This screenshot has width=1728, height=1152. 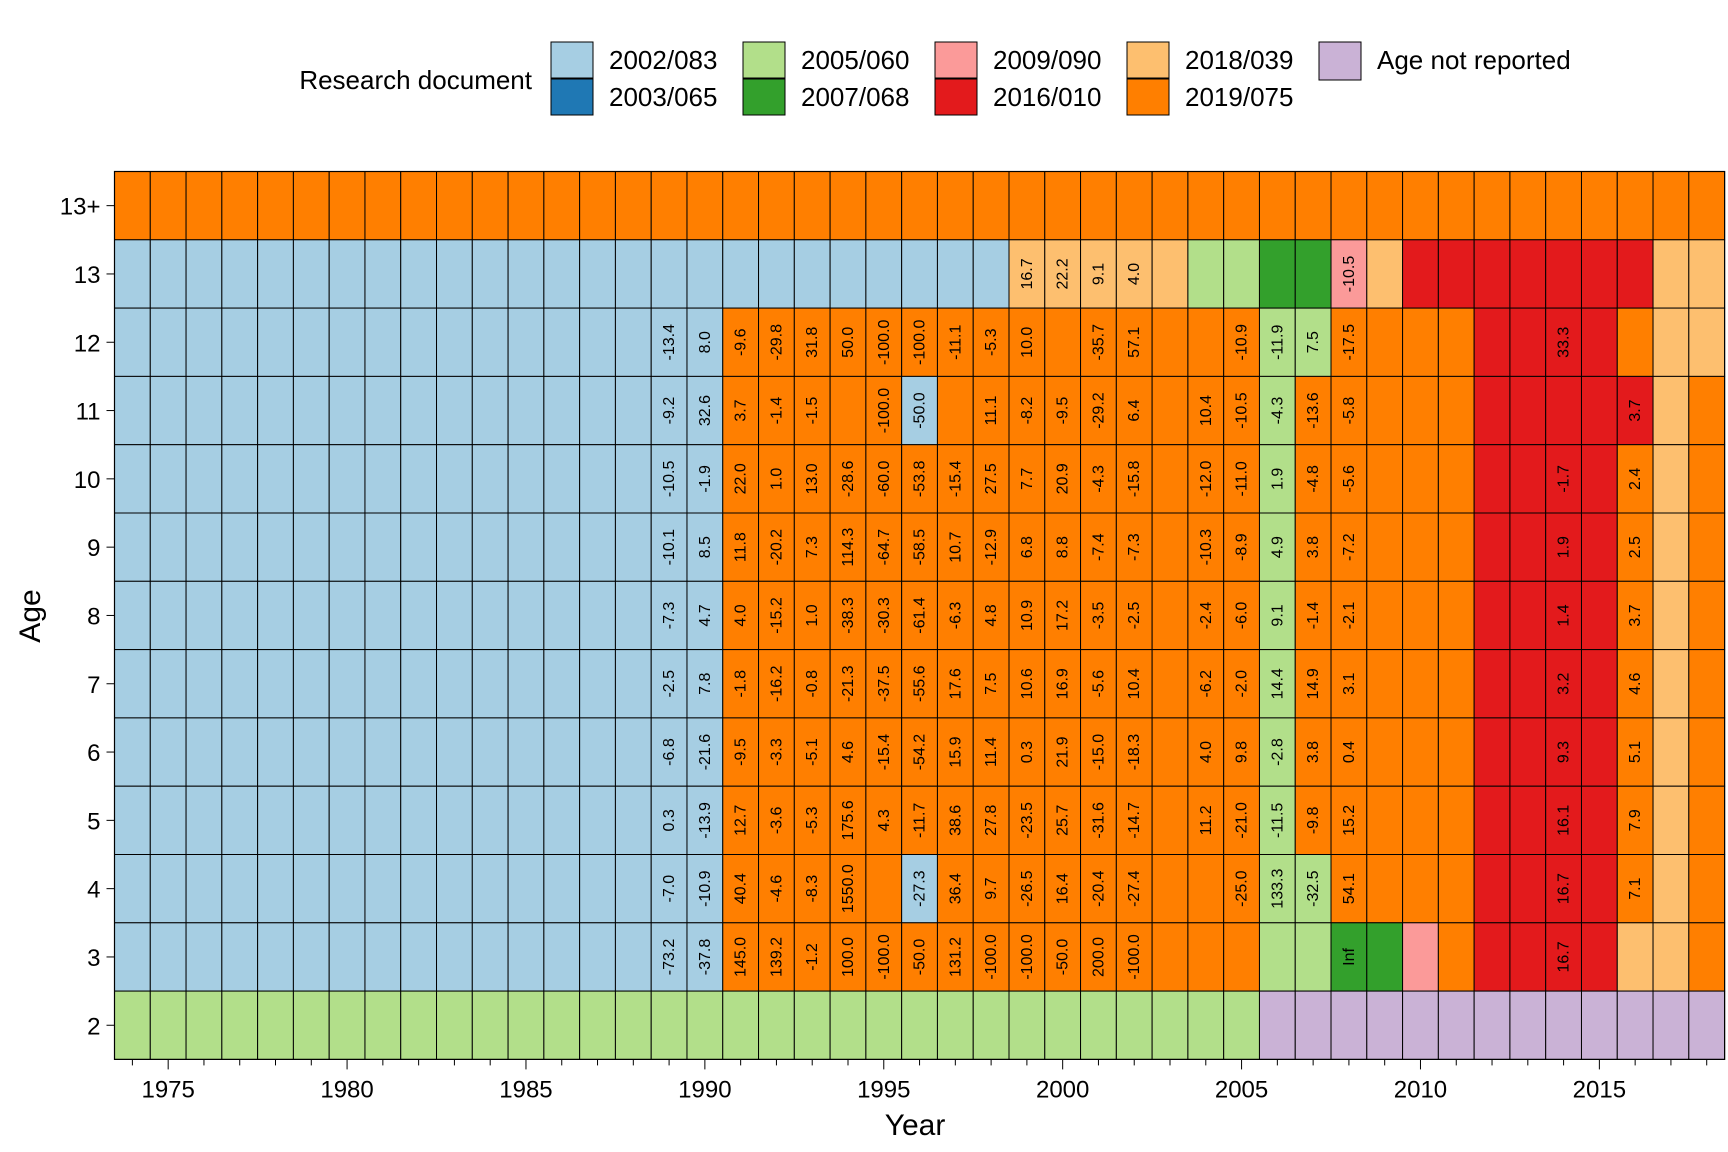 I want to click on cell-value-label: -21.0, so click(x=1242, y=820).